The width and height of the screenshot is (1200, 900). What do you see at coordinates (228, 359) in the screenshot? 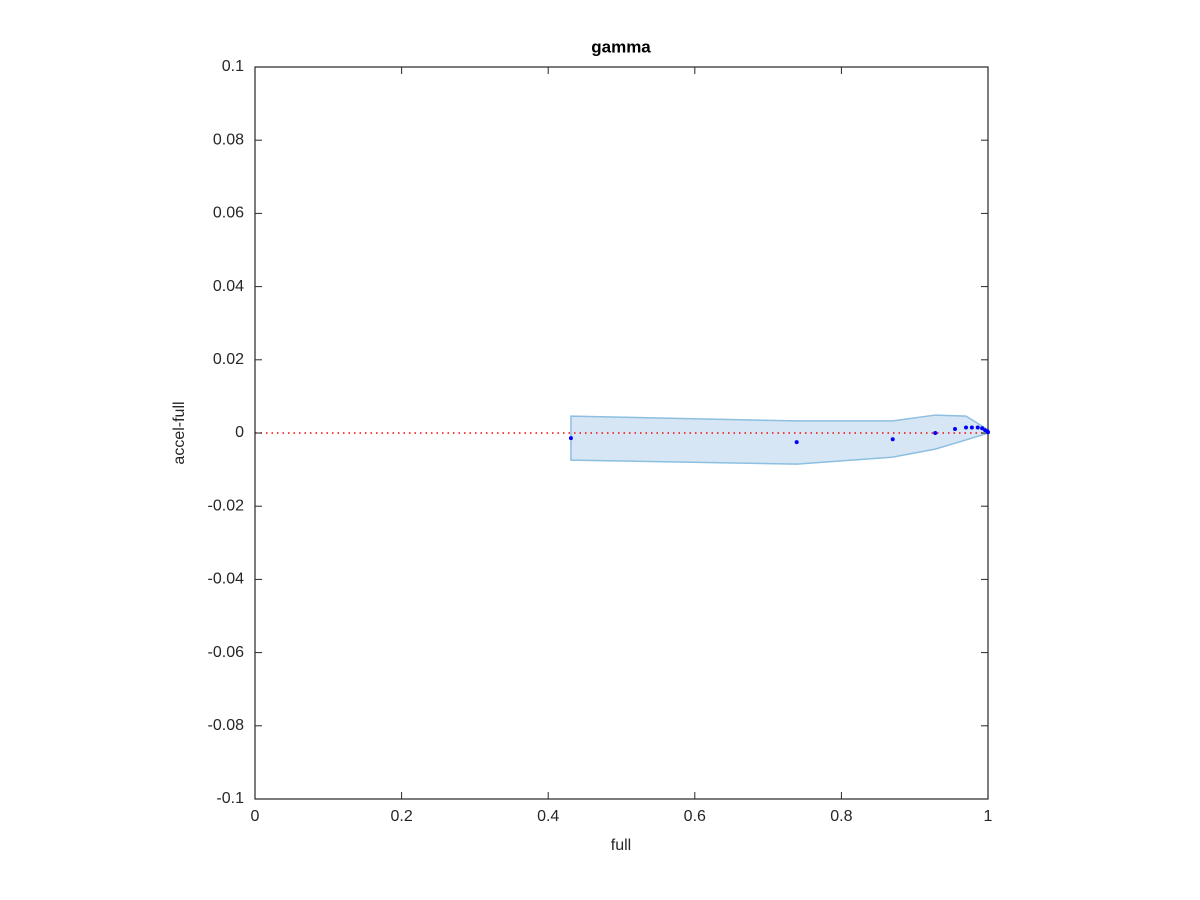
I see `y-tick-label: 0.02` at bounding box center [228, 359].